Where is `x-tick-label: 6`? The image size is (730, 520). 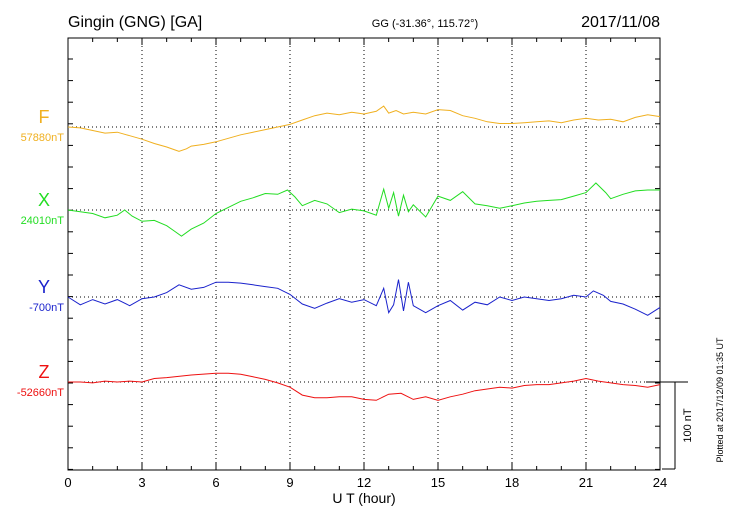 x-tick-label: 6 is located at coordinates (215, 482).